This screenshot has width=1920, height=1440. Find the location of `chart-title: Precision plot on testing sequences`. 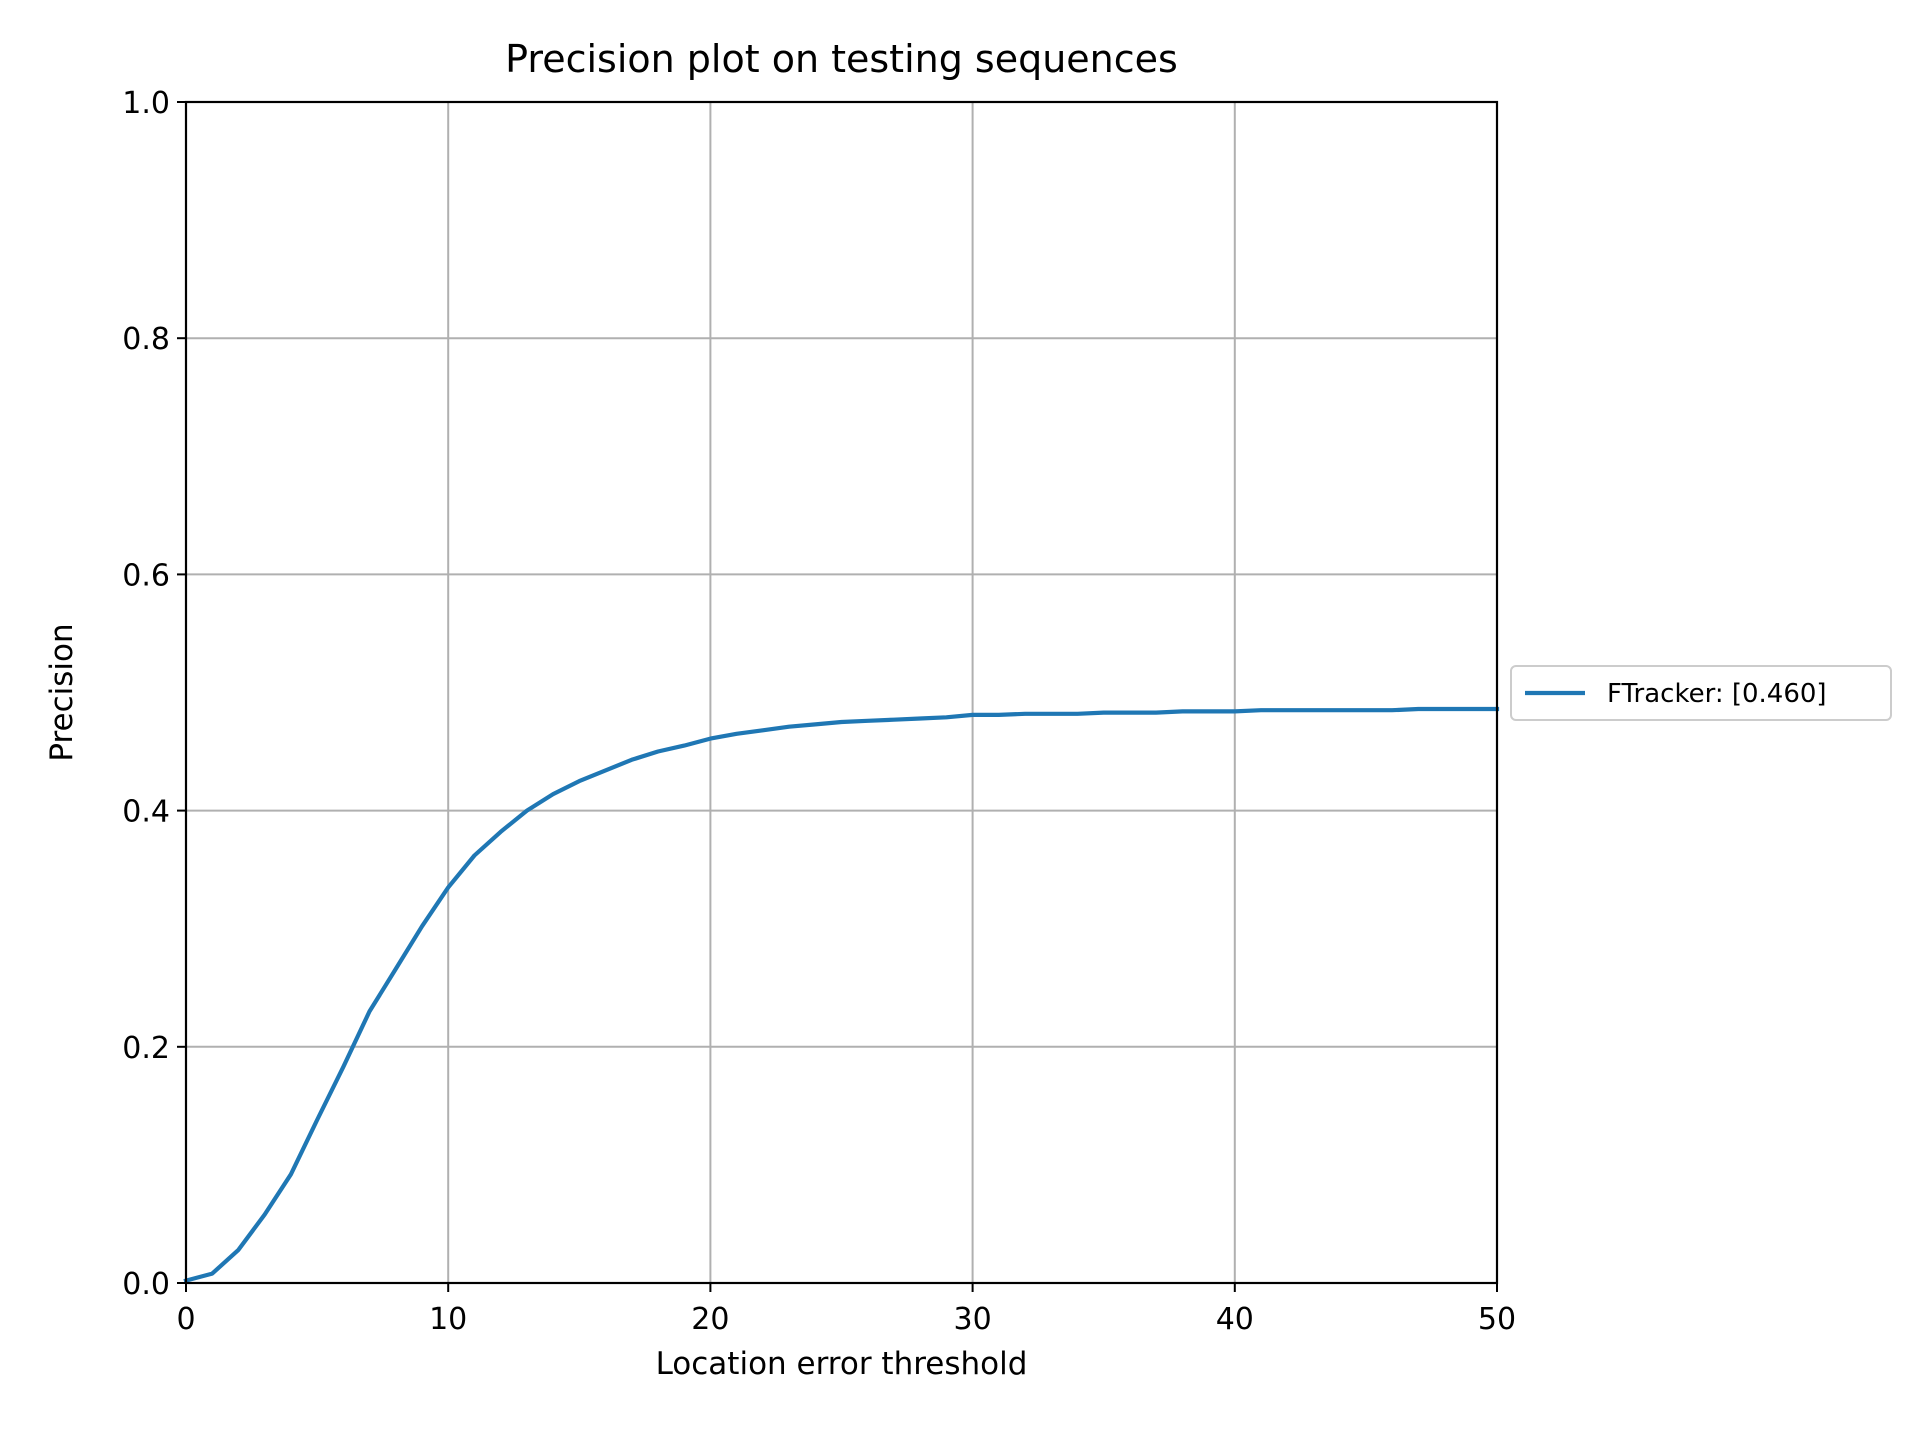

chart-title: Precision plot on testing sequences is located at coordinates (841, 59).